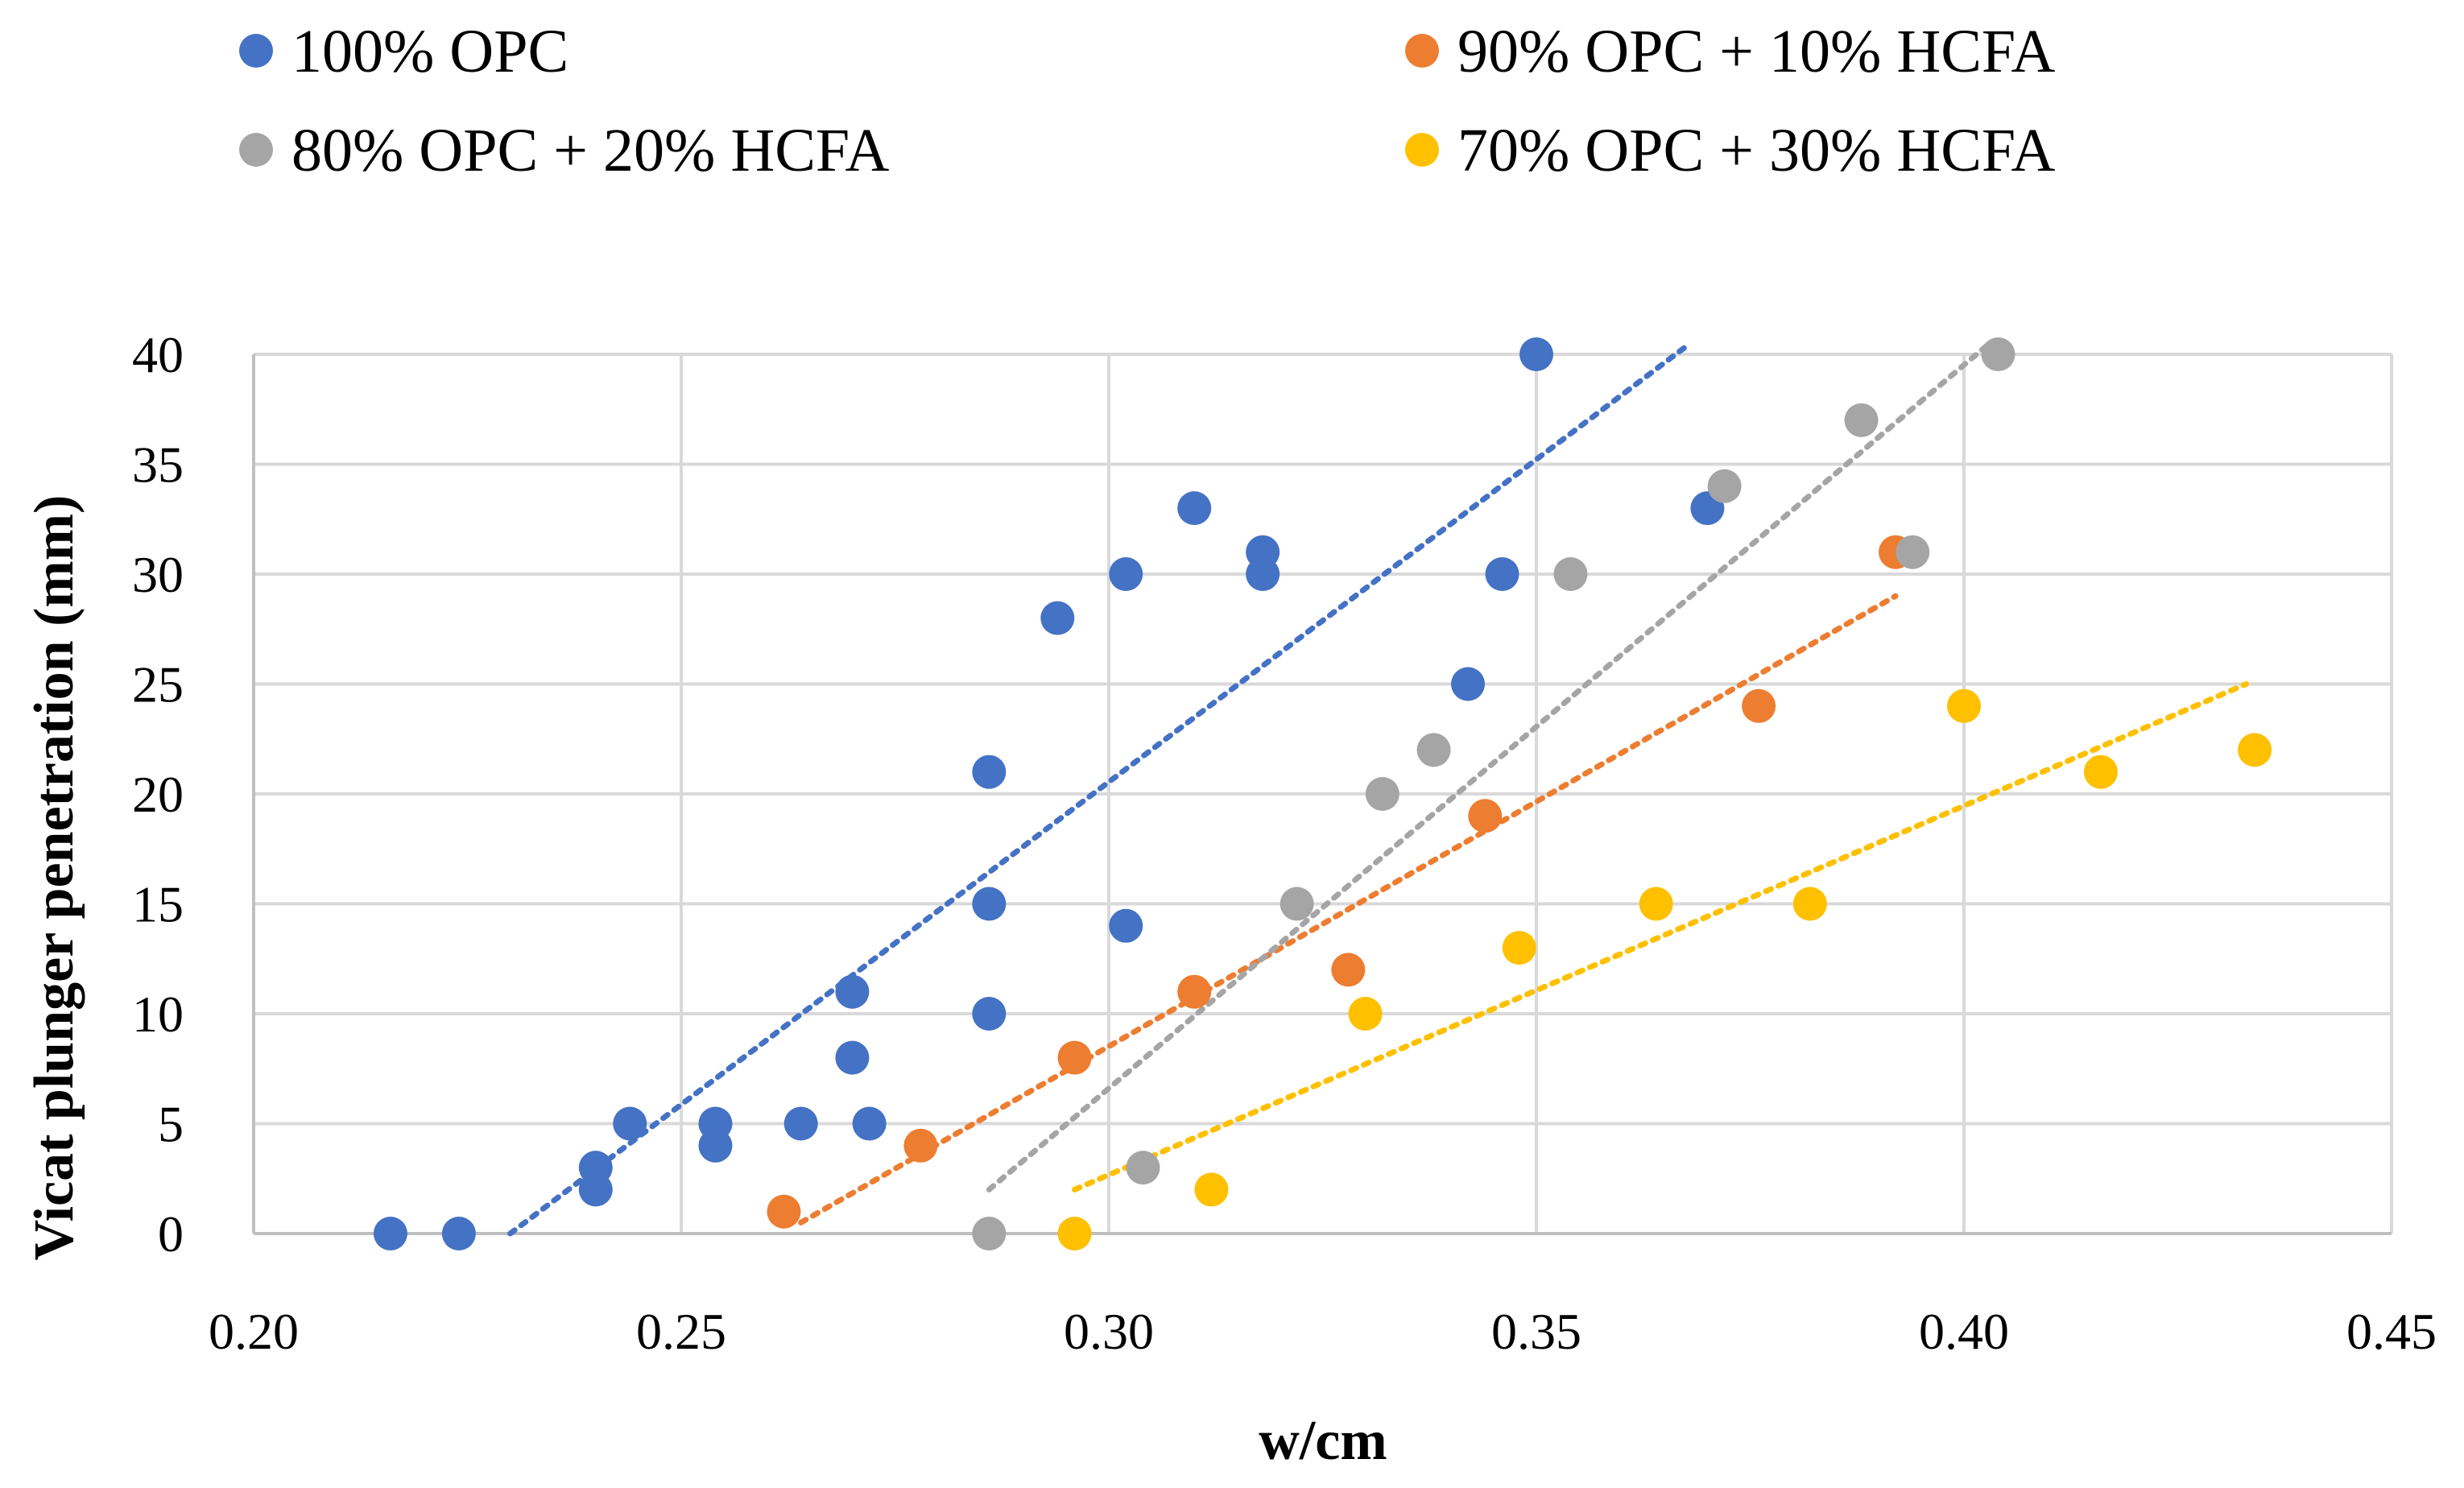  Describe the element at coordinates (171, 1234) in the screenshot. I see `y-tick-label: 0` at that location.